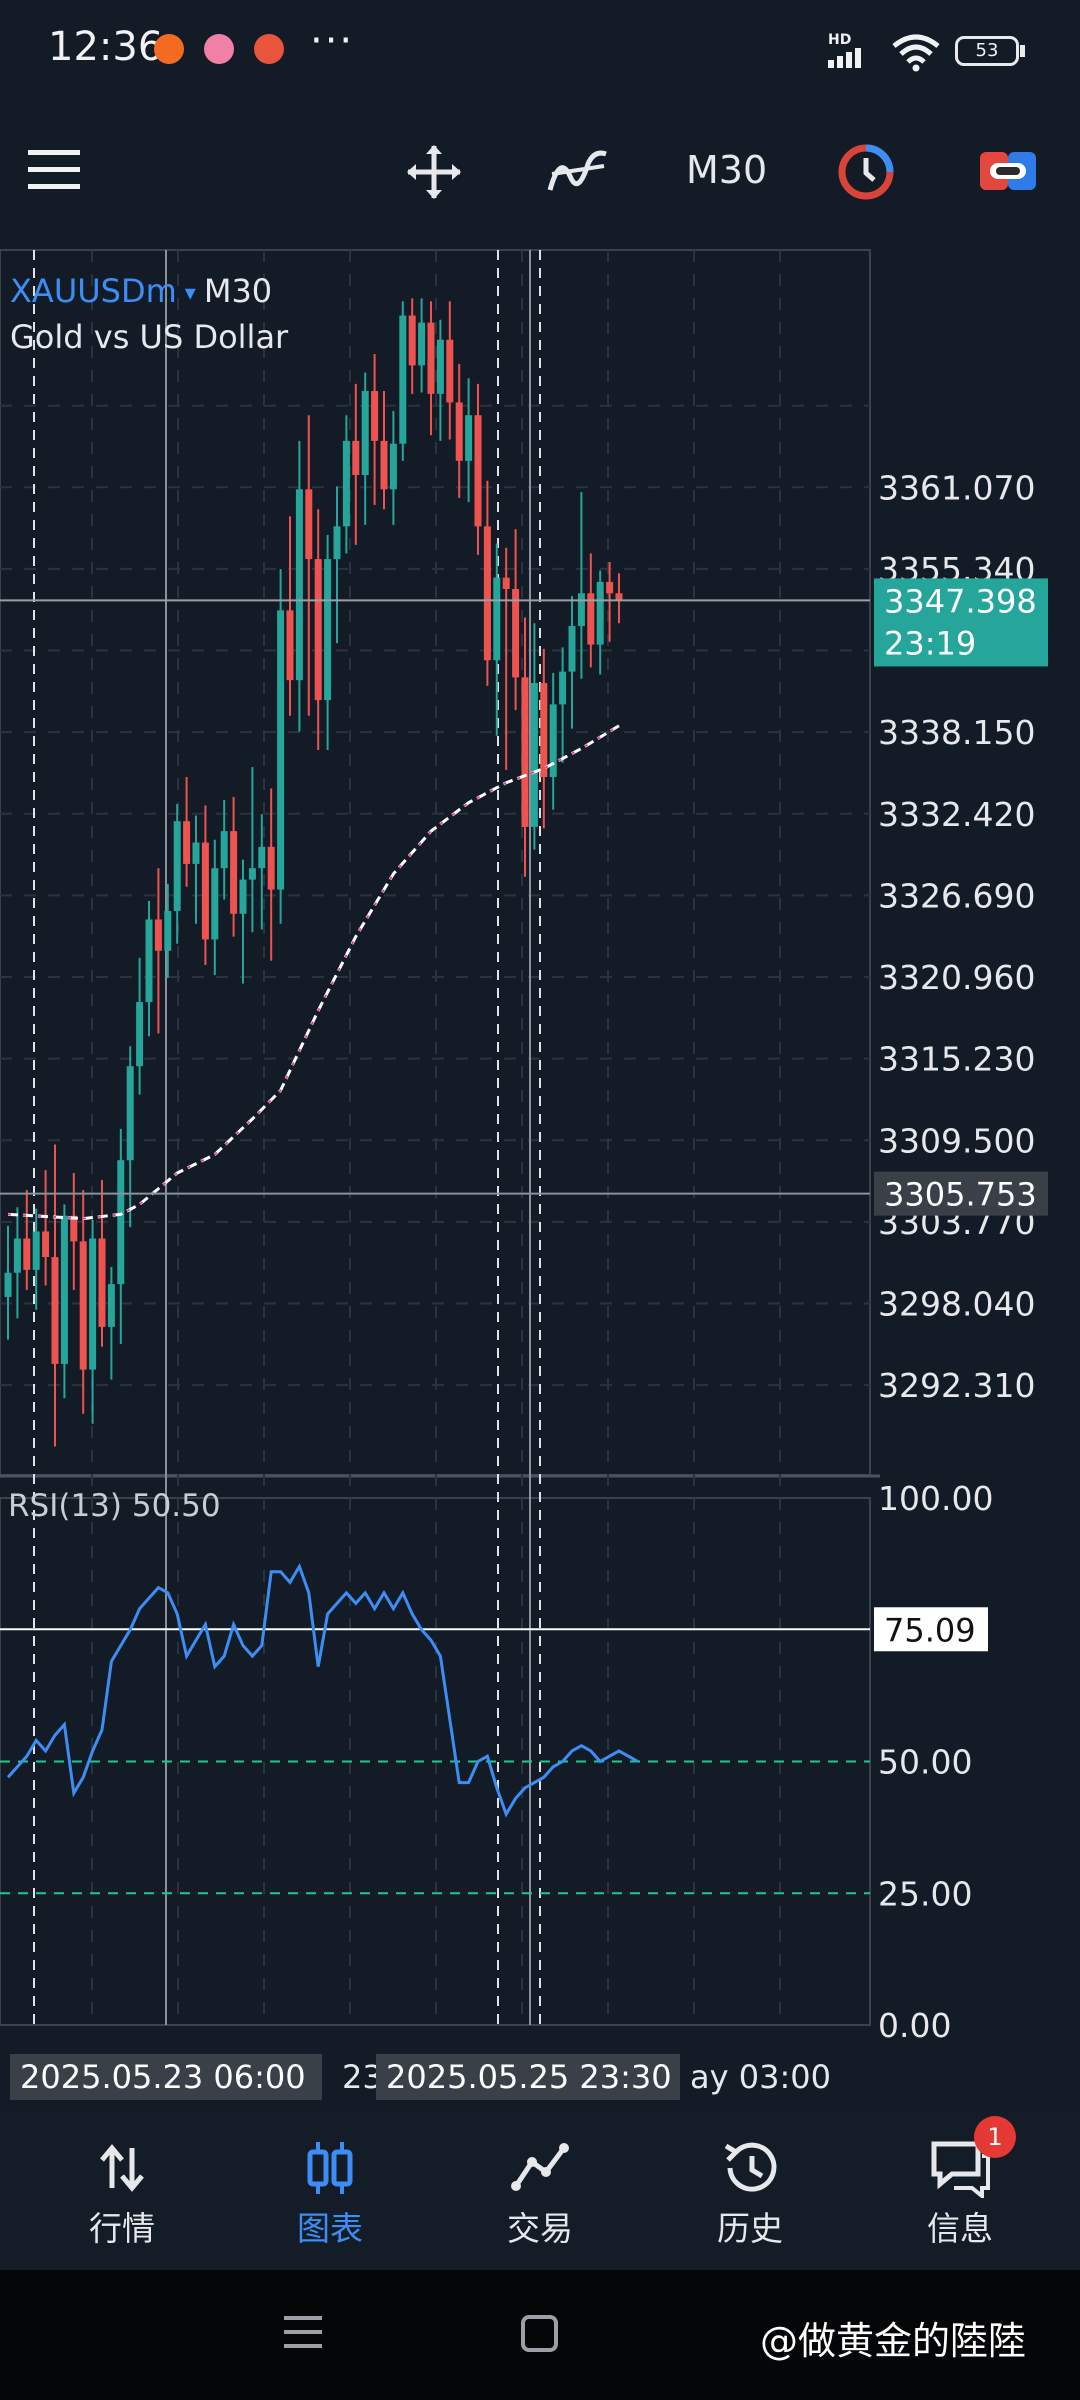  Describe the element at coordinates (540, 2228) in the screenshot. I see `nav-label: 交易` at that location.